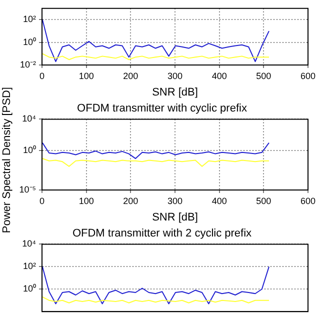 This screenshot has width=320, height=320. Describe the element at coordinates (28, 64) in the screenshot. I see `y-tick-label: 10⁻²` at that location.